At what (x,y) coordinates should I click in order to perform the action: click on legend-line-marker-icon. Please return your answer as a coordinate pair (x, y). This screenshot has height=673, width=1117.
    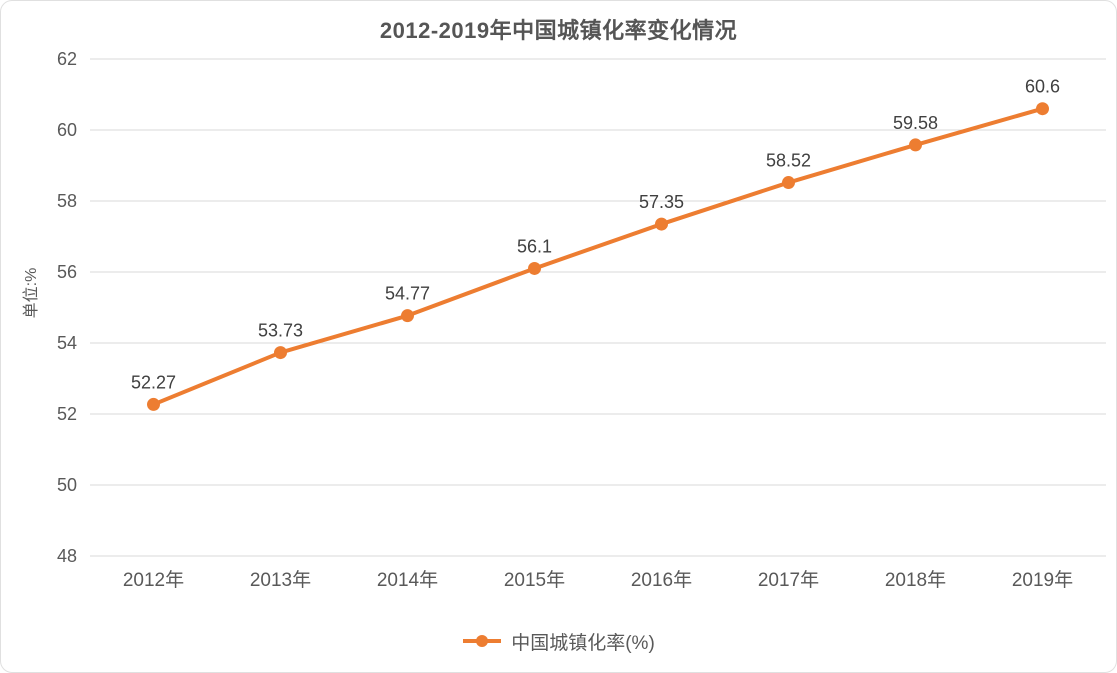
    Looking at the image, I should click on (482, 641).